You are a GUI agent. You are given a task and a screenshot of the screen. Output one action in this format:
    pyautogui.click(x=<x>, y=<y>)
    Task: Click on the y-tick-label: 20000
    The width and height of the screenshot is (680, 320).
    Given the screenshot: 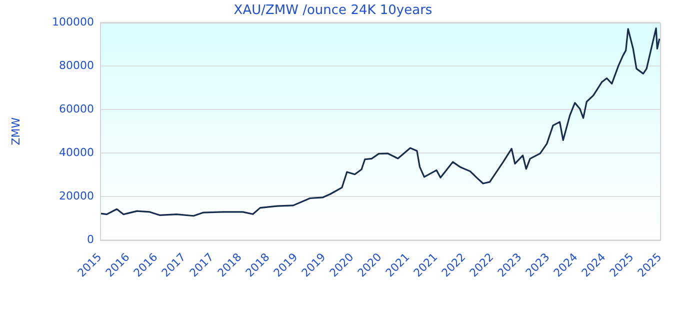 What is the action you would take?
    pyautogui.click(x=76, y=195)
    